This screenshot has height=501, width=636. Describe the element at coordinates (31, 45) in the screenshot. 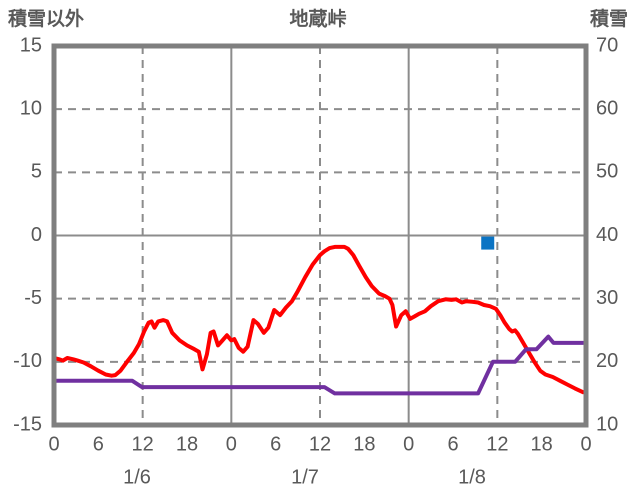

I see `left-axis-tick-label: 15` at that location.